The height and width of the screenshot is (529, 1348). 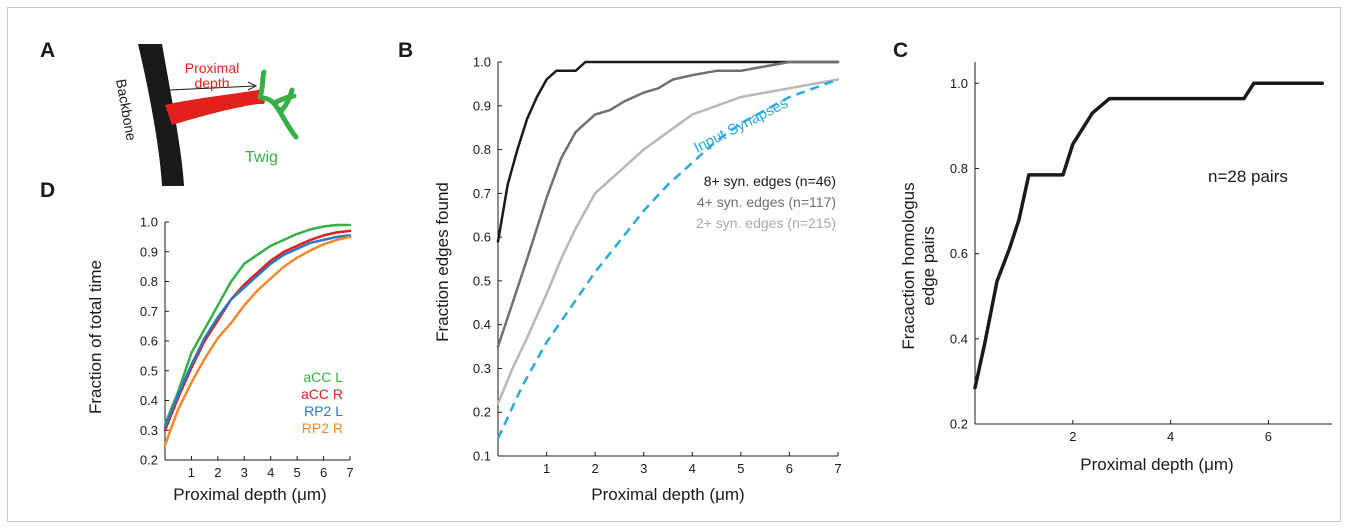 I want to click on chart-b-y-tick-label: 0.9, so click(x=482, y=105).